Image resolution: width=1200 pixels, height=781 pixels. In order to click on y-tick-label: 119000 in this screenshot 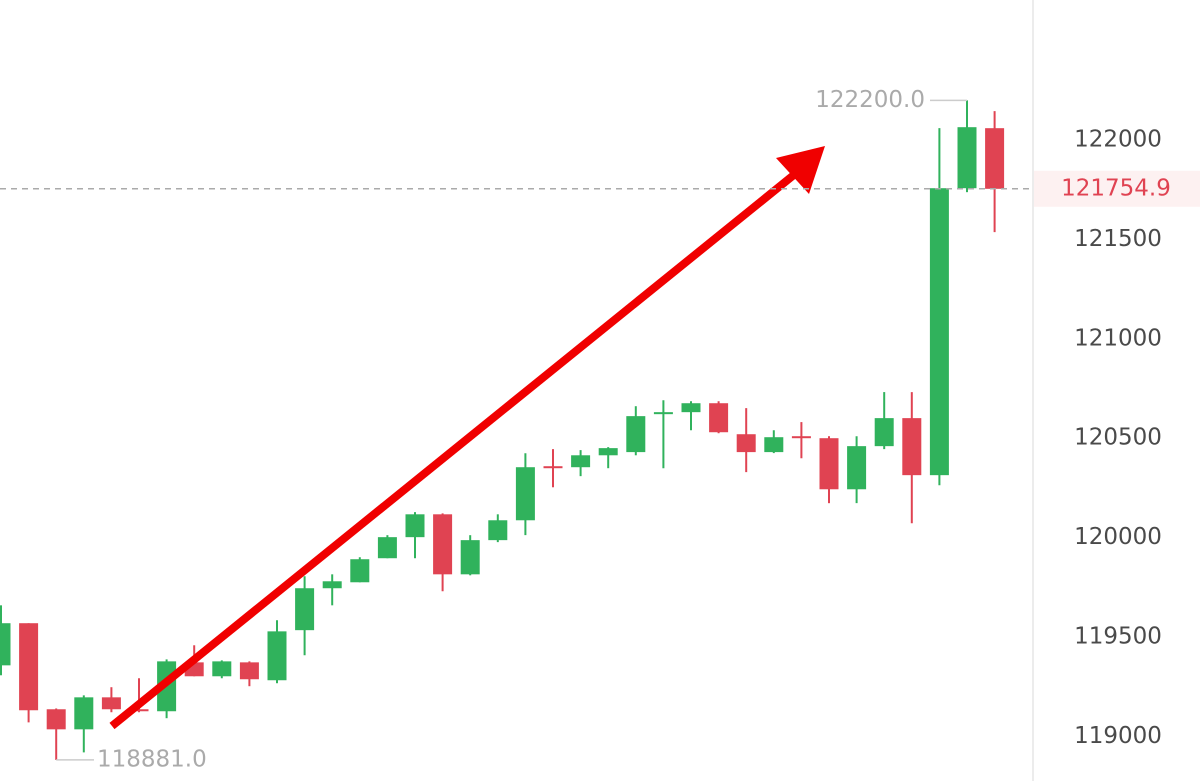, I will do `click(1118, 736)`.